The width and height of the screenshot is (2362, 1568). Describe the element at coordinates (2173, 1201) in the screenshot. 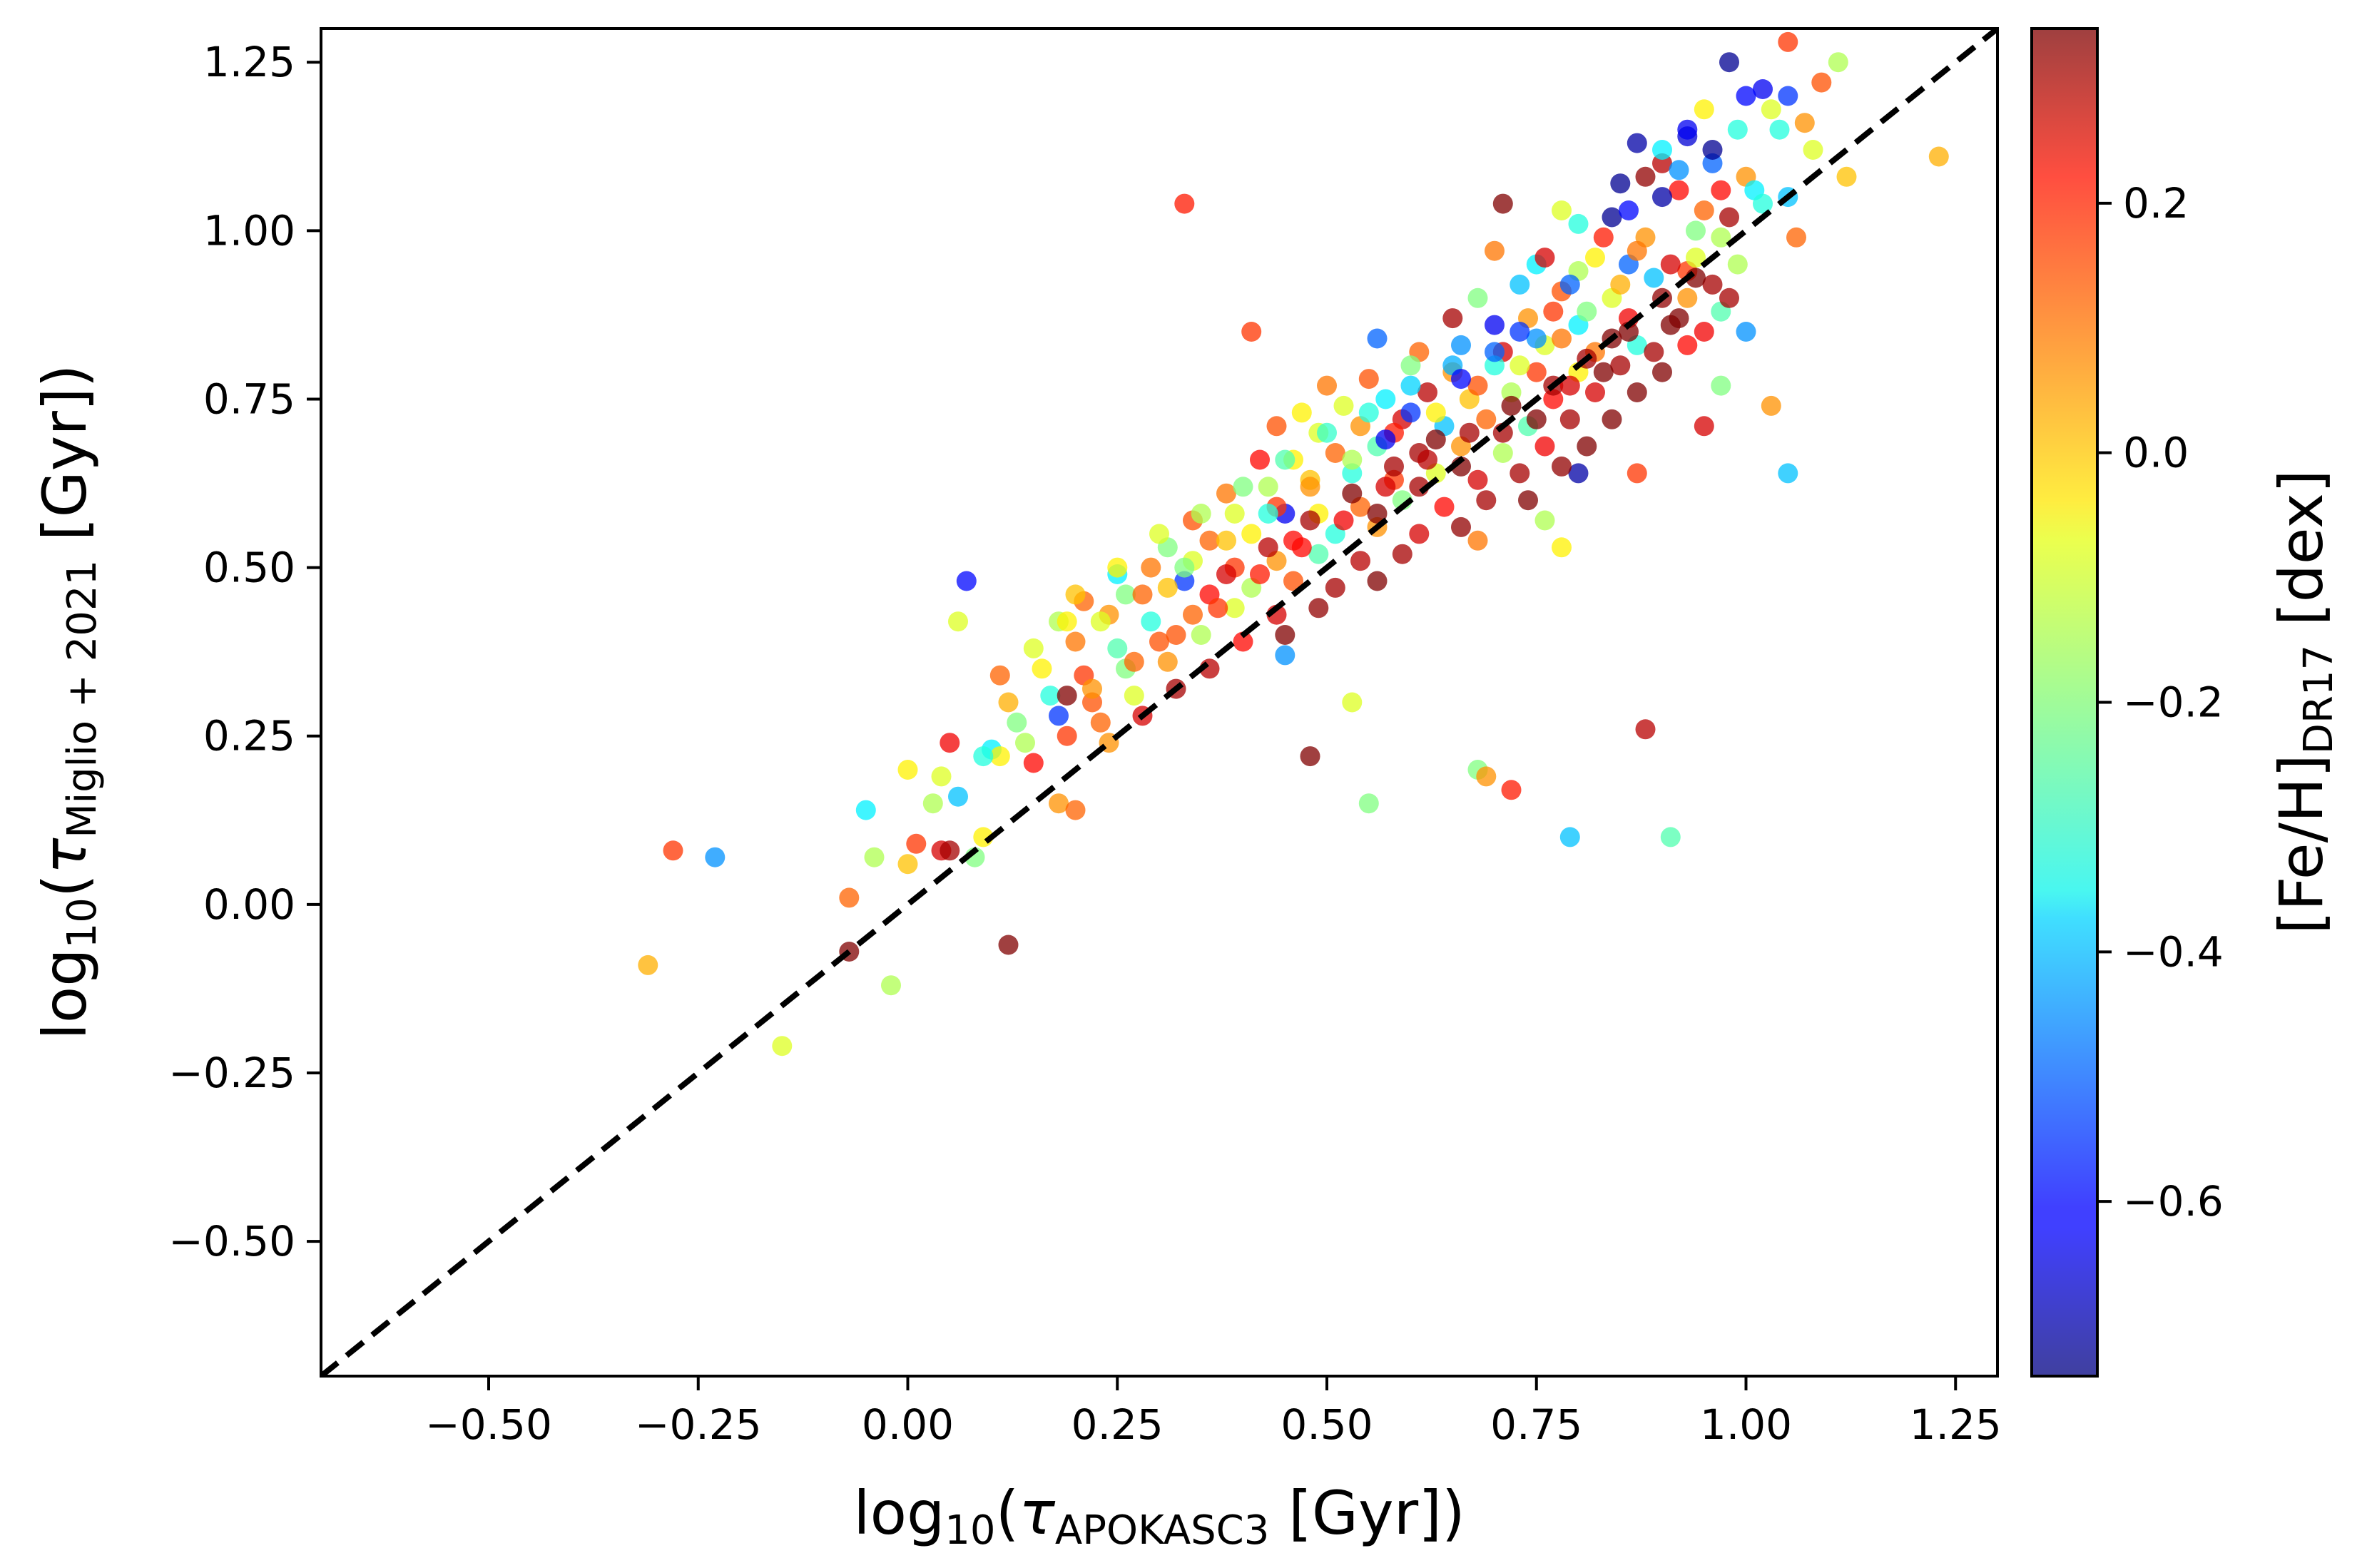

I see `colorbar-tick-label: −0.6` at that location.